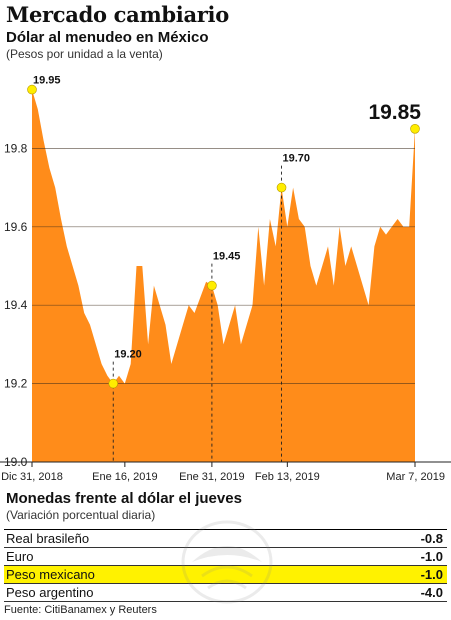 This screenshot has width=451, height=620. Describe the element at coordinates (117, 14) in the screenshot. I see `page-title: Mercado cambiario` at that location.